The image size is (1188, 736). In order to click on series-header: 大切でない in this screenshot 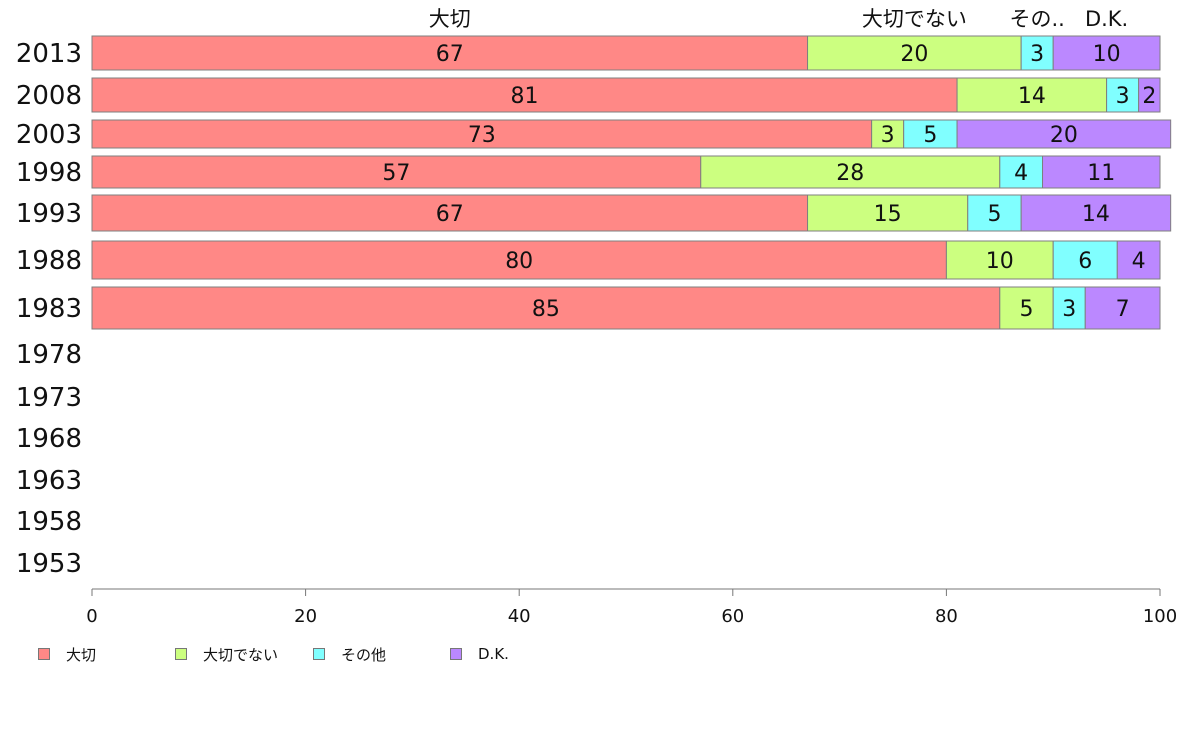, I will do `click(914, 19)`.